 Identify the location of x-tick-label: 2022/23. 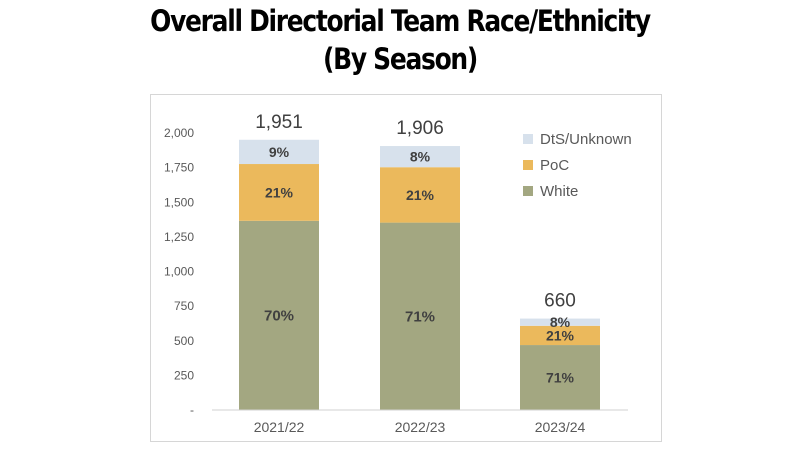
(420, 427).